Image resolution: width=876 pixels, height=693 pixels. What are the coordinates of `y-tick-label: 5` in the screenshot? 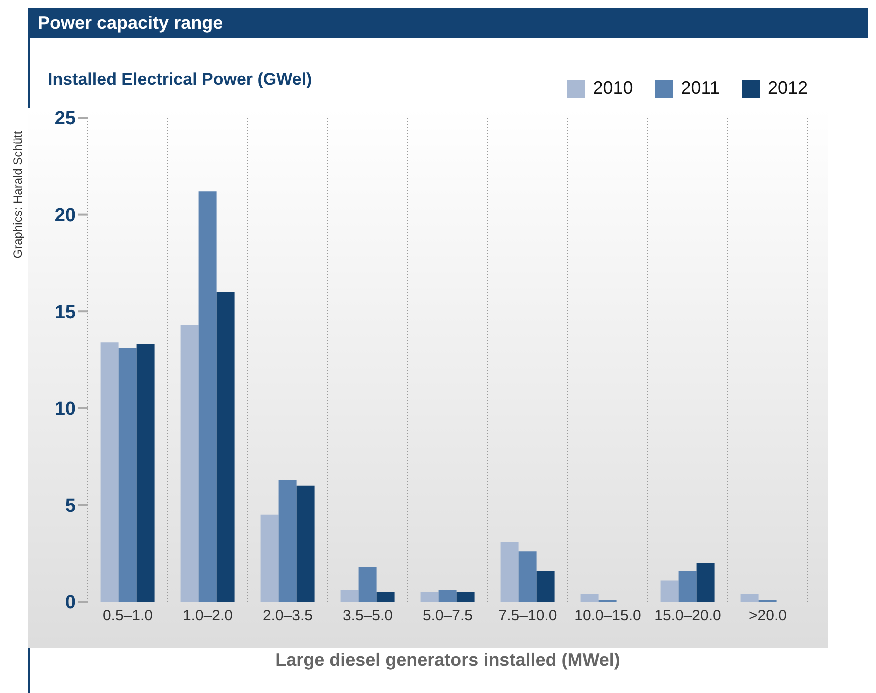 It's located at (70, 506).